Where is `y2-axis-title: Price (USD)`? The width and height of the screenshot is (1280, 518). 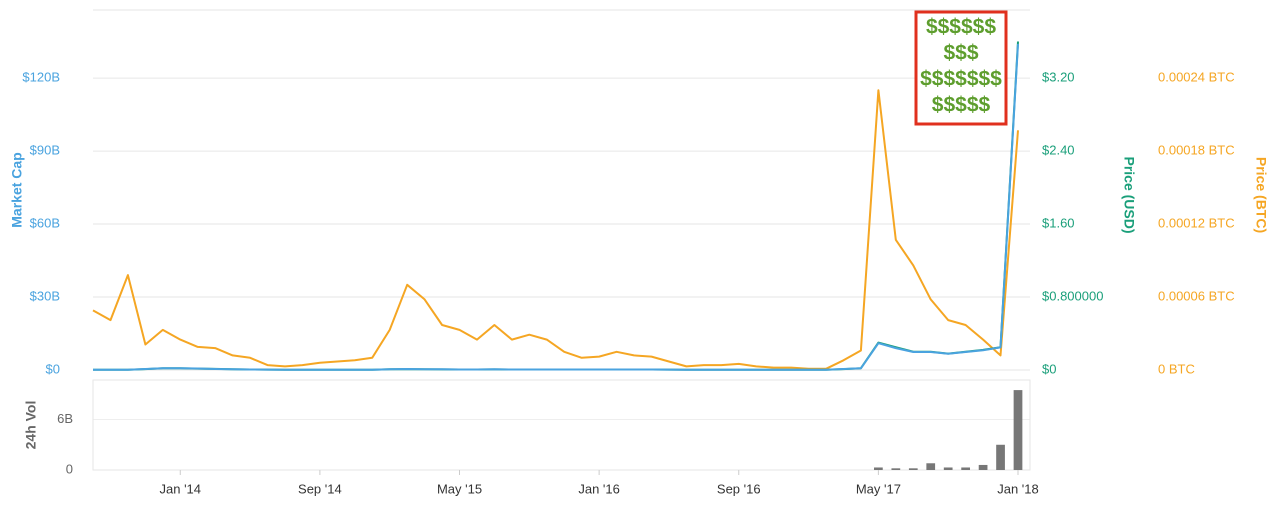
y2-axis-title: Price (USD) is located at coordinates (1129, 194).